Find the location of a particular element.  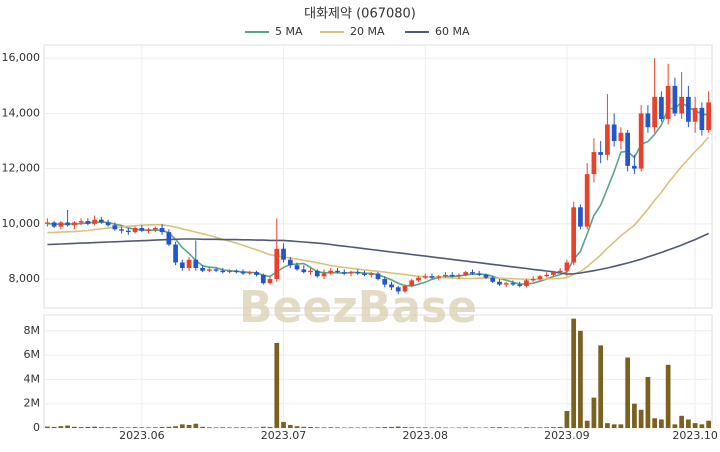

x-tick-label: 2023.08 is located at coordinates (425, 435).